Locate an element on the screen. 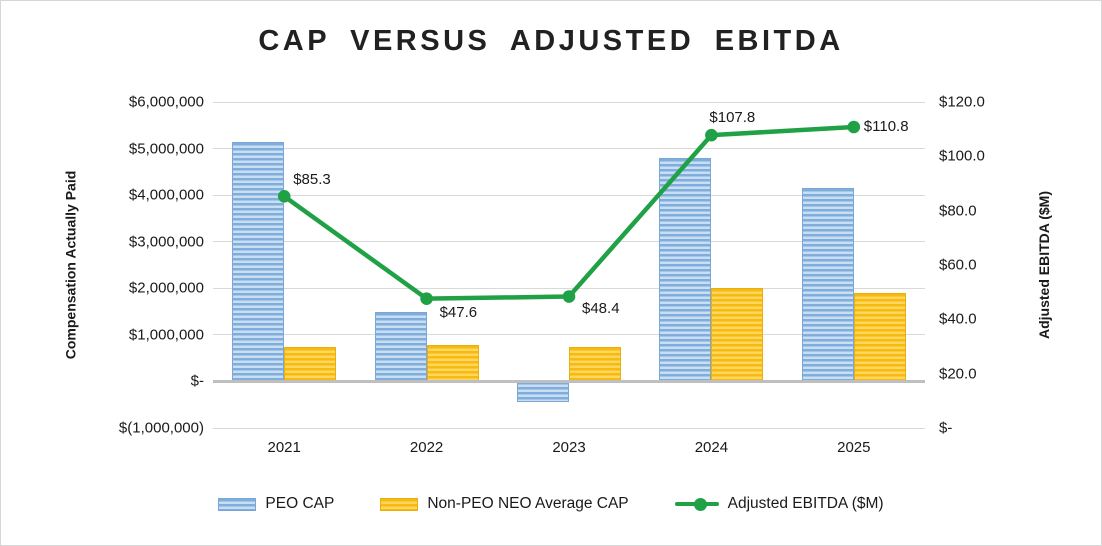  left-axis-tick-label: $5,000,000 is located at coordinates (166, 149).